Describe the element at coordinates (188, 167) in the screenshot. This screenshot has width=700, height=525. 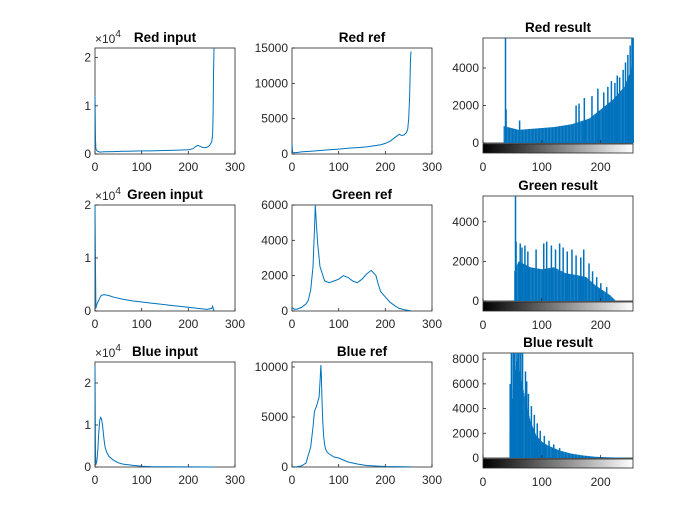
I see `red-input-xtick-label: 200` at that location.